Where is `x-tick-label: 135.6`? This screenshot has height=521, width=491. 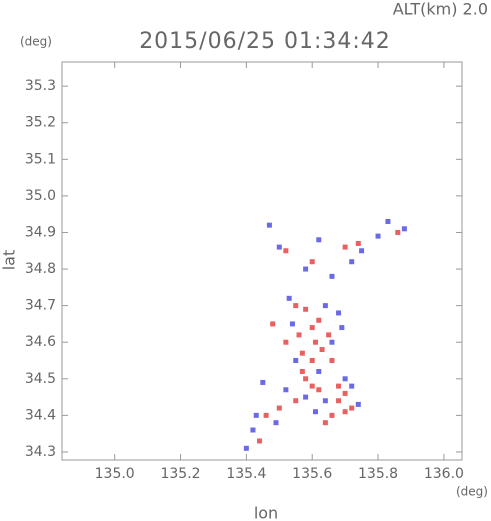 x-tick-label: 135.6 is located at coordinates (312, 474).